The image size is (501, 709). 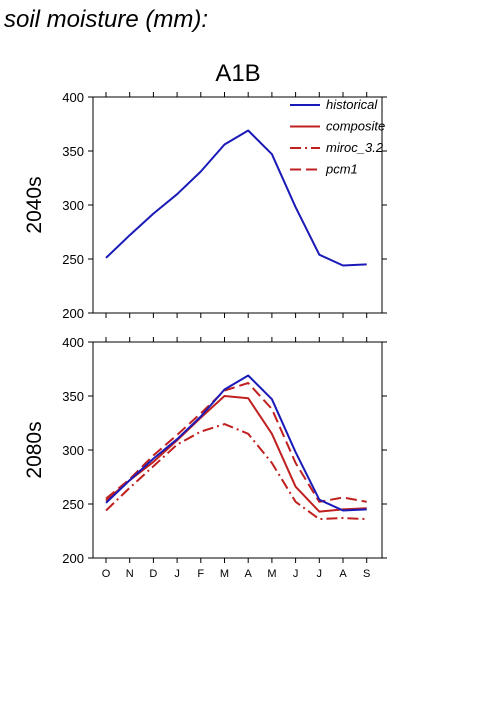 I want to click on legend-label: pcm1, so click(x=341, y=169).